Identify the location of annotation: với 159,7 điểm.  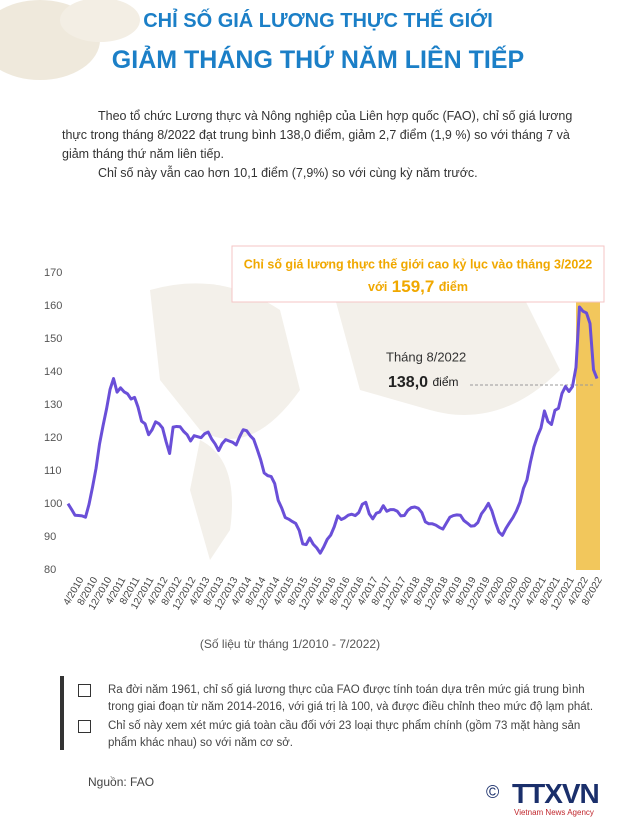
(418, 286).